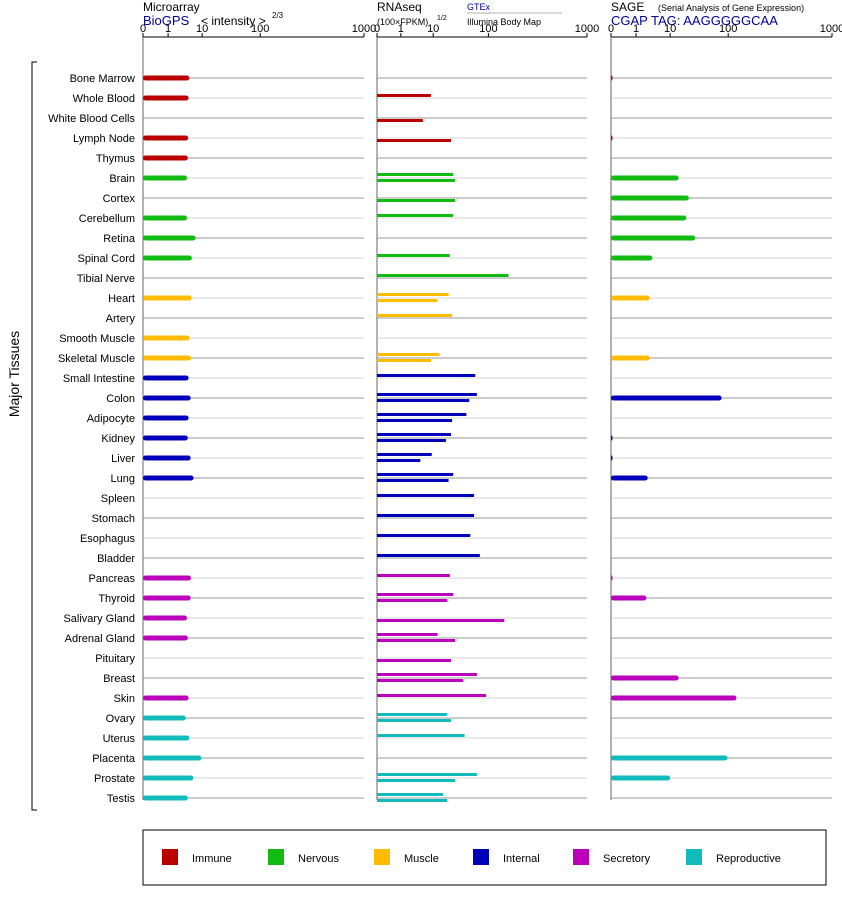  I want to click on tissue-label: Pituitary, so click(115, 659).